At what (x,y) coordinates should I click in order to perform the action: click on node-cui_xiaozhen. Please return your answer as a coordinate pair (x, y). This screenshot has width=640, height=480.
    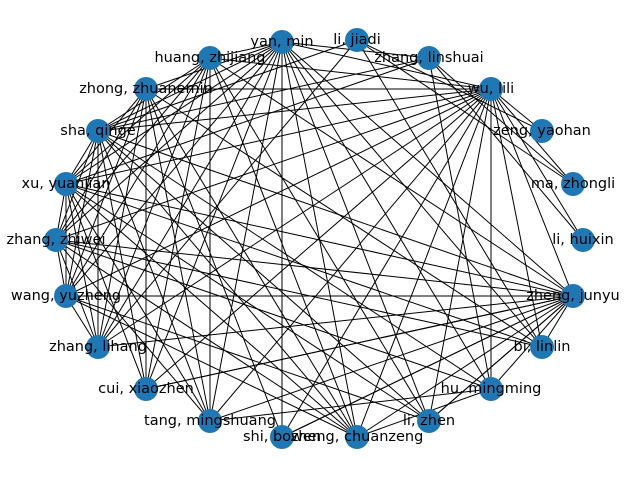
    Looking at the image, I should click on (146, 389).